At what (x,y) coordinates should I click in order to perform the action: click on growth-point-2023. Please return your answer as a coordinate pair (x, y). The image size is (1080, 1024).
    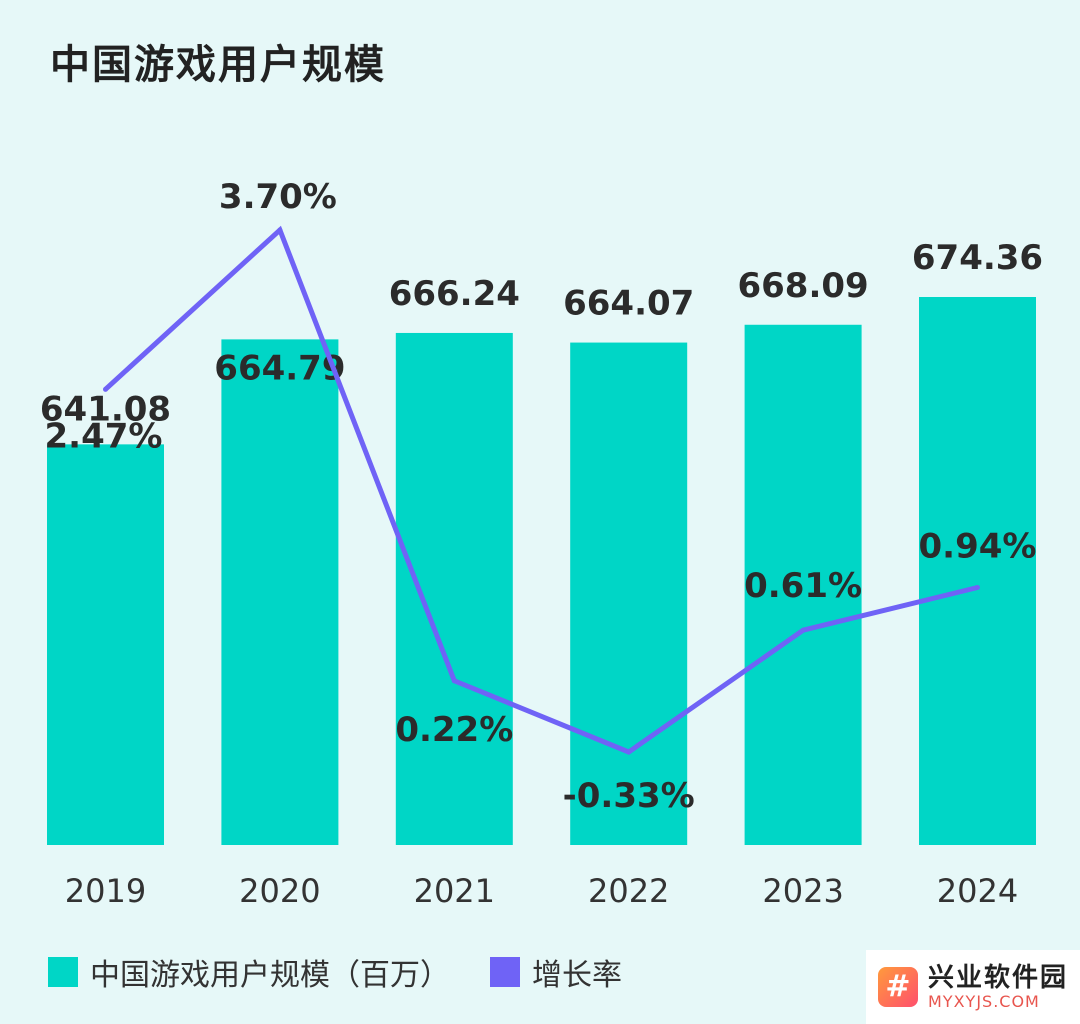
    Looking at the image, I should click on (803, 630).